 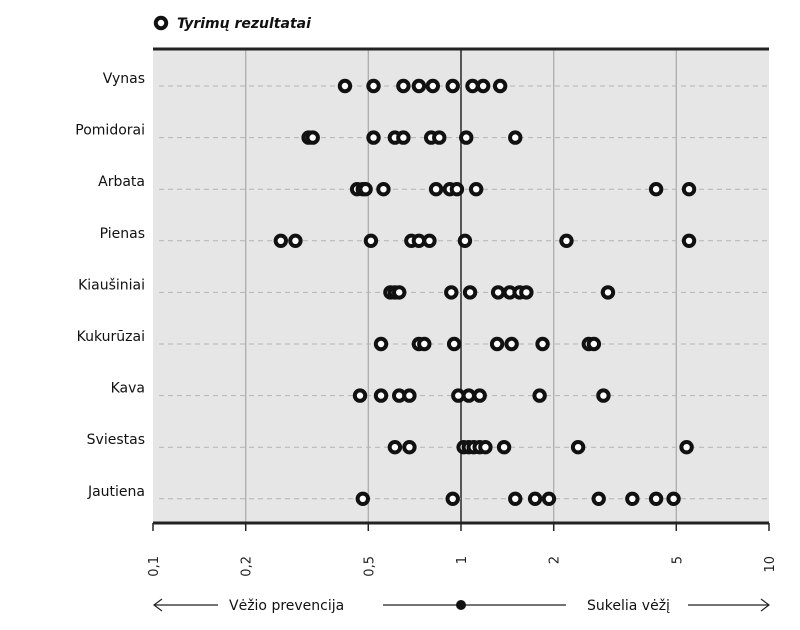 I want to click on category-label: Pomidorai, so click(x=110, y=131).